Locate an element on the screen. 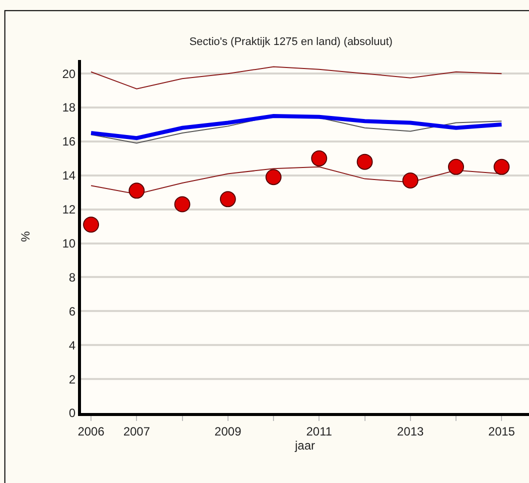 The height and width of the screenshot is (483, 529). y-tick-label: 12 is located at coordinates (69, 209).